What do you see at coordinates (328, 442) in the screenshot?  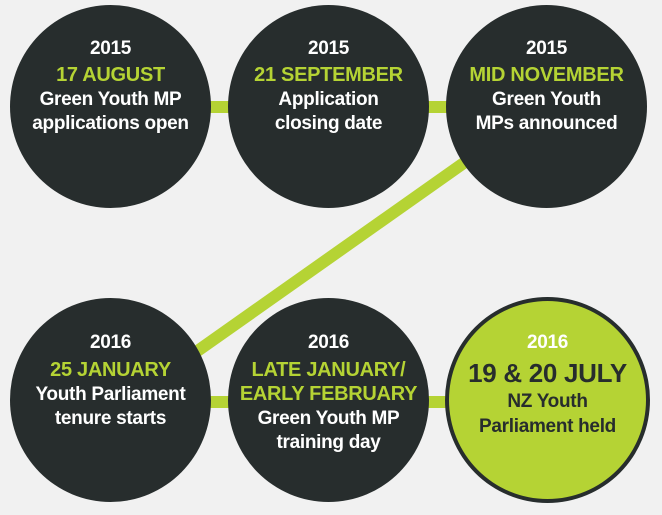 I see `event-desc-line: training day` at bounding box center [328, 442].